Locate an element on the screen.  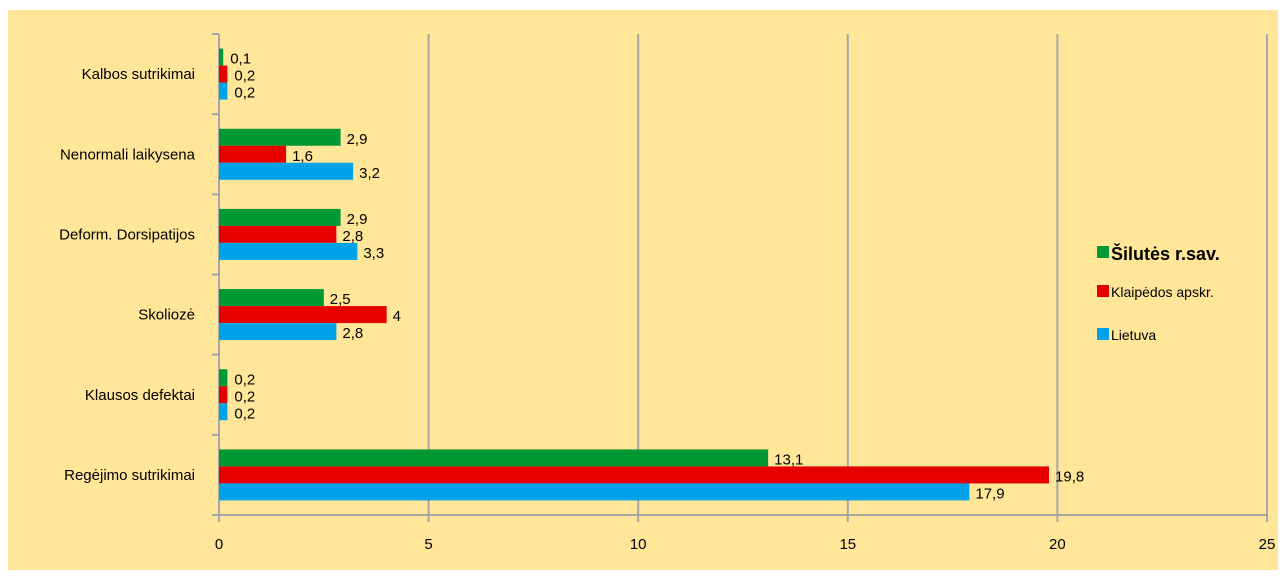
data-label: 3,3 is located at coordinates (373, 253).